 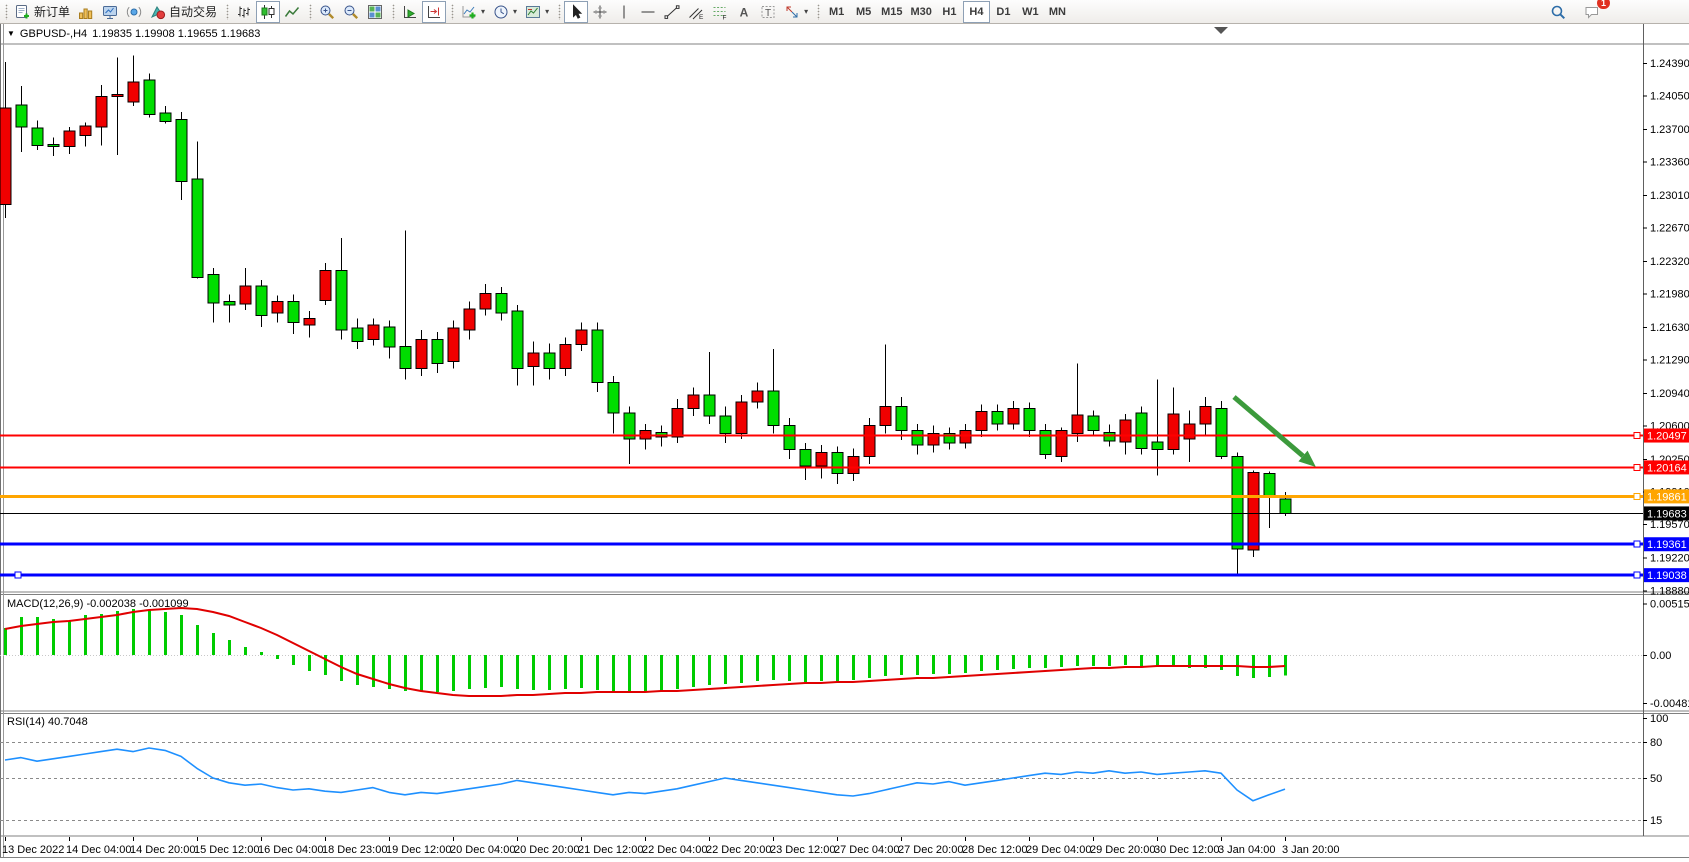 What do you see at coordinates (505, 12) in the screenshot?
I see `periods-button: ▾` at bounding box center [505, 12].